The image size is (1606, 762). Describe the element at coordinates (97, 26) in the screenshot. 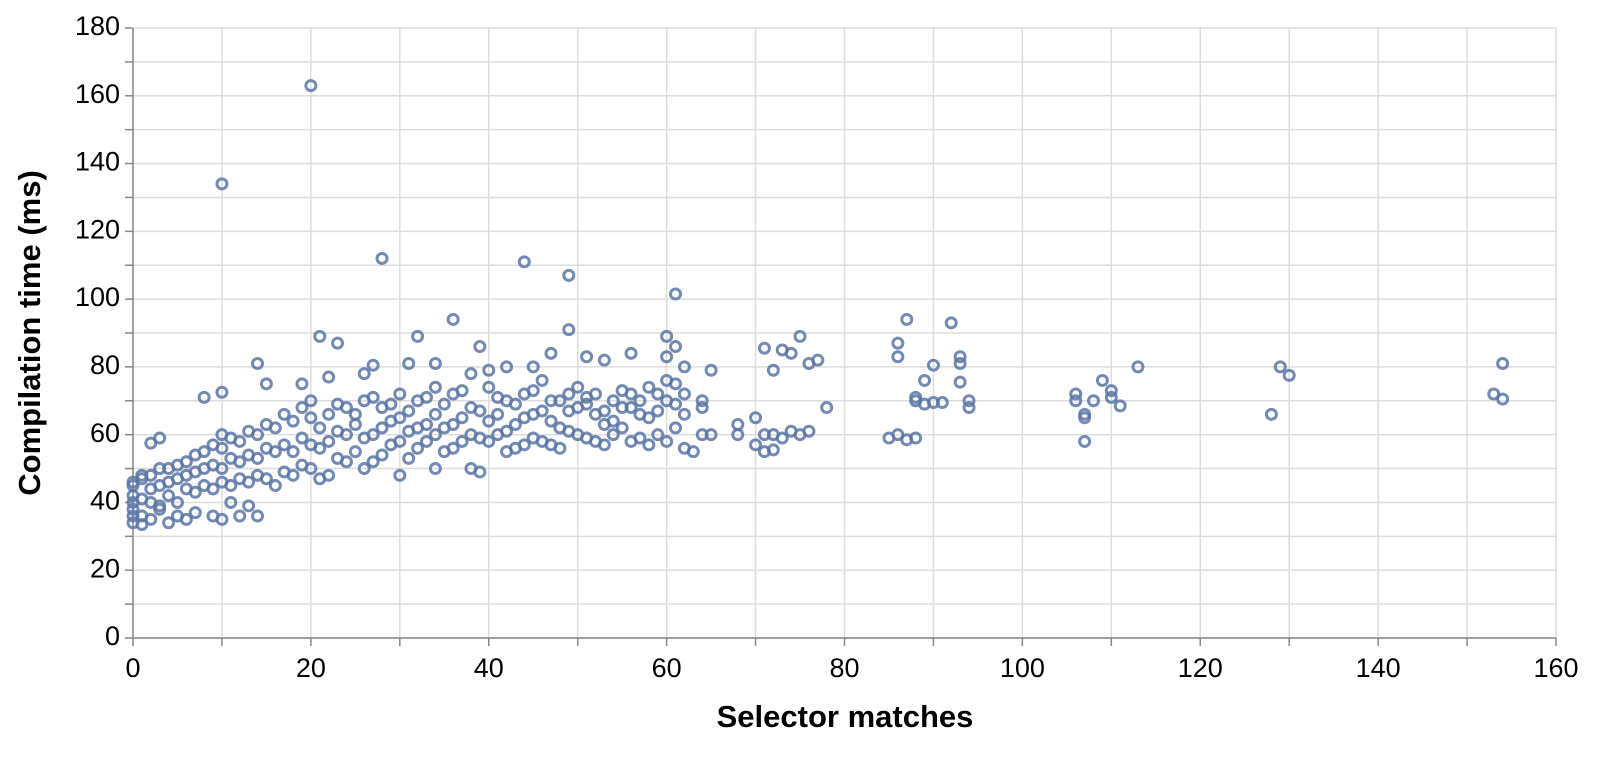

I see `y-tick-label: 180` at that location.